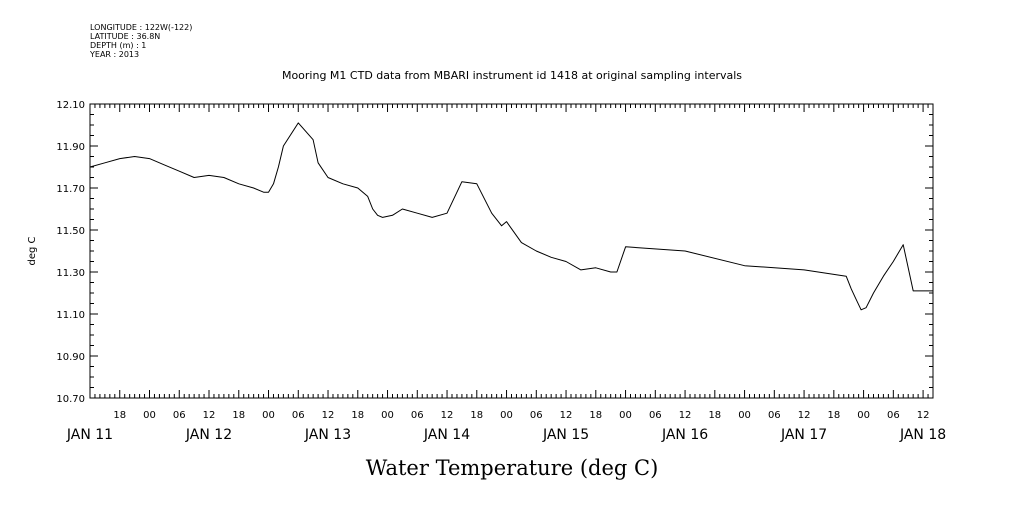 The width and height of the screenshot is (1009, 508). Describe the element at coordinates (327, 435) in the screenshot. I see `x-day-tick-label: JAN 13` at that location.